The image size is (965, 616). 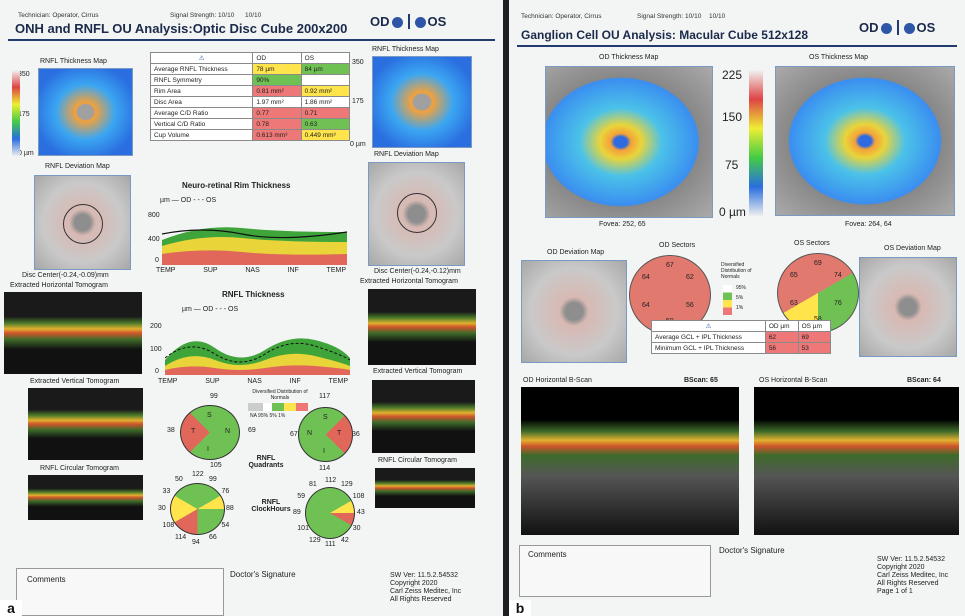 What do you see at coordinates (82, 222) in the screenshot?
I see `rnfl-deviation-map-od` at bounding box center [82, 222].